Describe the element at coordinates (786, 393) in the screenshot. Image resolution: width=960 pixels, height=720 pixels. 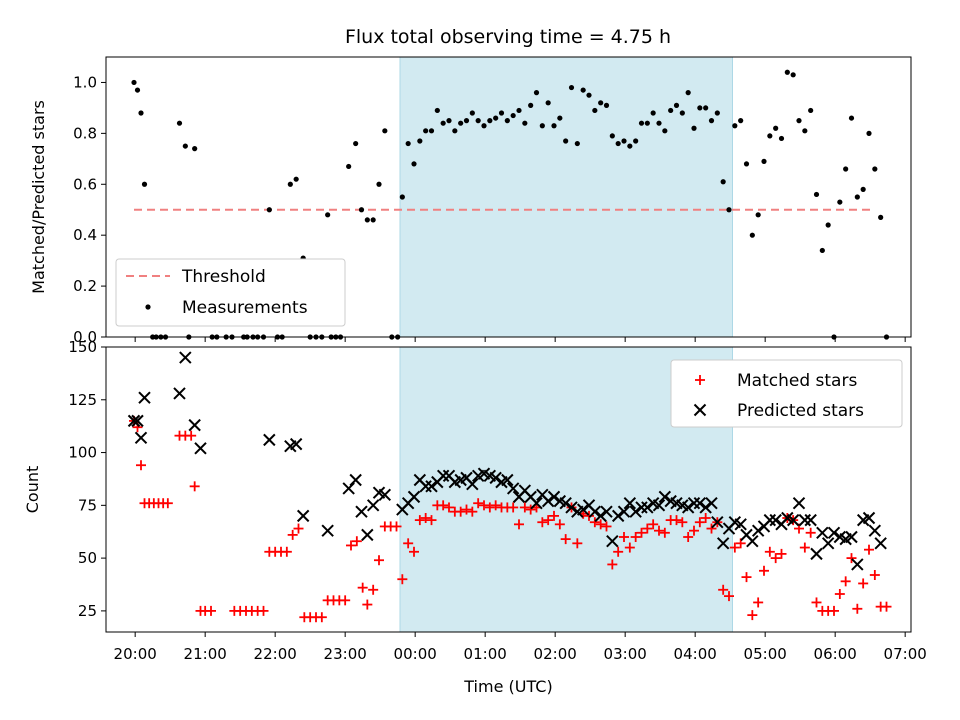
I see `legend-bottom-box` at that location.